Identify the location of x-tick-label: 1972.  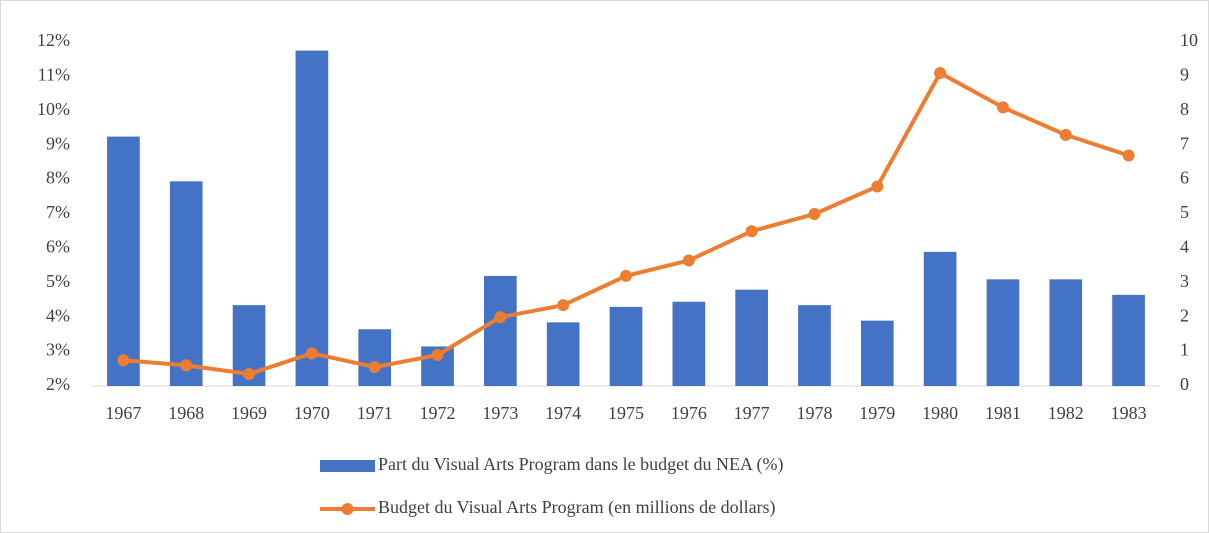
(438, 413).